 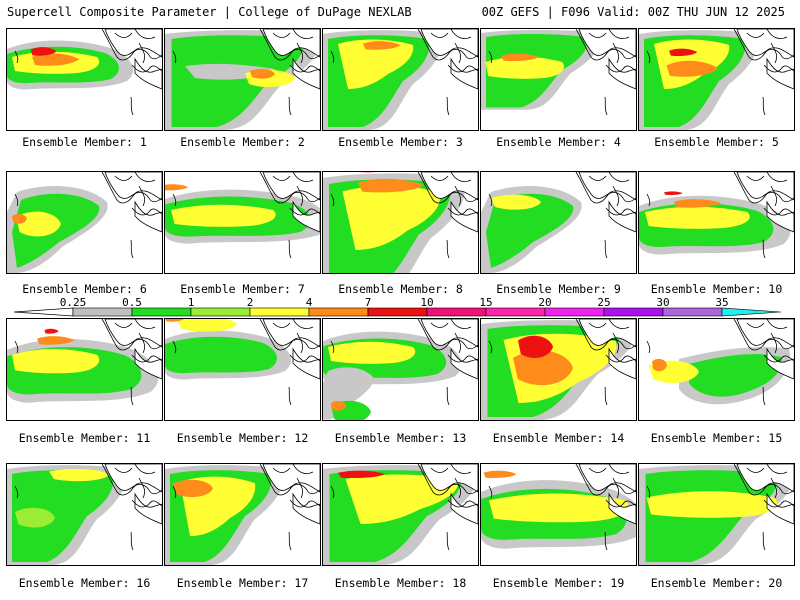 What do you see at coordinates (558, 142) in the screenshot?
I see `member-label-4: Ensemble Member: 4` at bounding box center [558, 142].